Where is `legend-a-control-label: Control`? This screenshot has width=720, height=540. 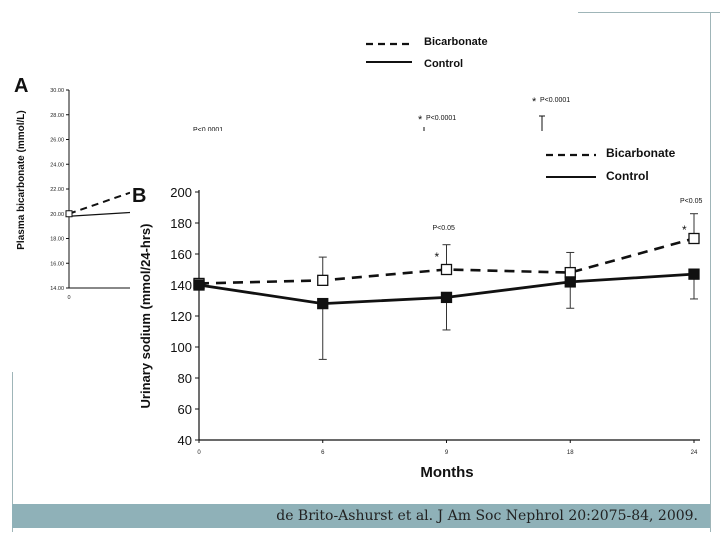 legend-a-control-label: Control is located at coordinates (443, 64).